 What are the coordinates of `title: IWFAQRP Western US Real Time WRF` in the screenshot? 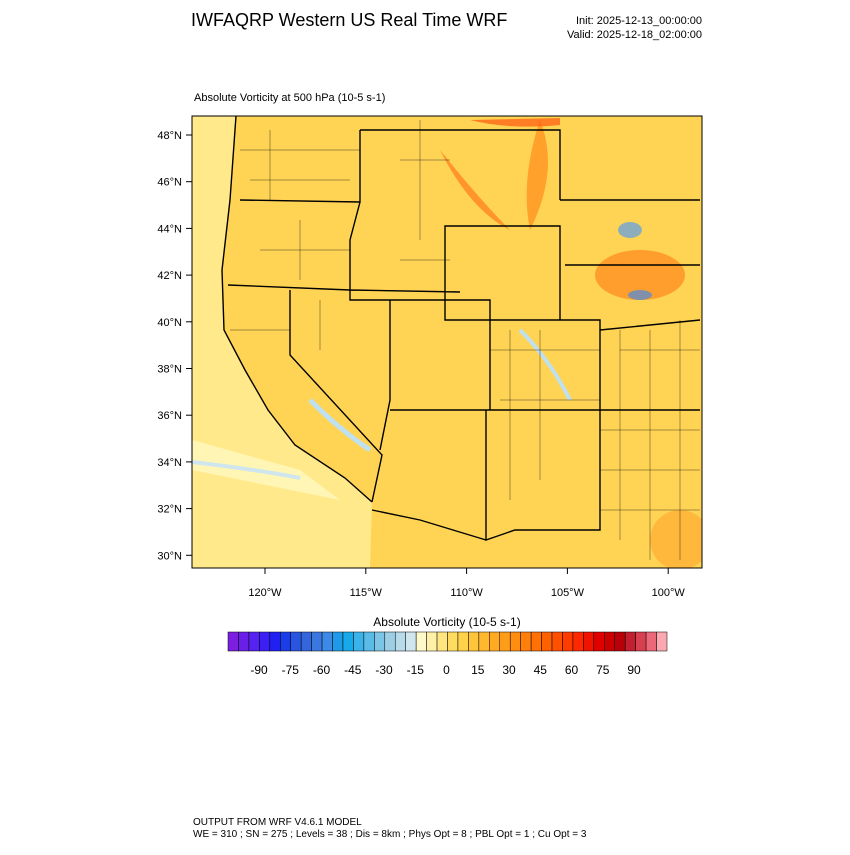 It's located at (349, 20).